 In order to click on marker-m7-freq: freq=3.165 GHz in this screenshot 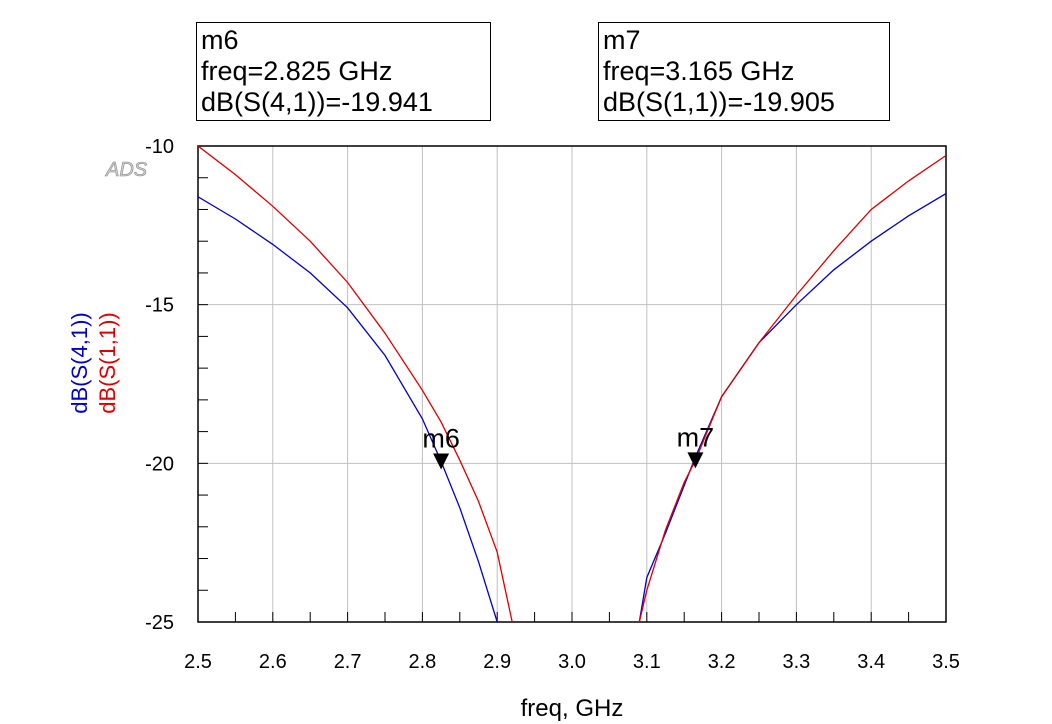, I will do `click(699, 71)`.